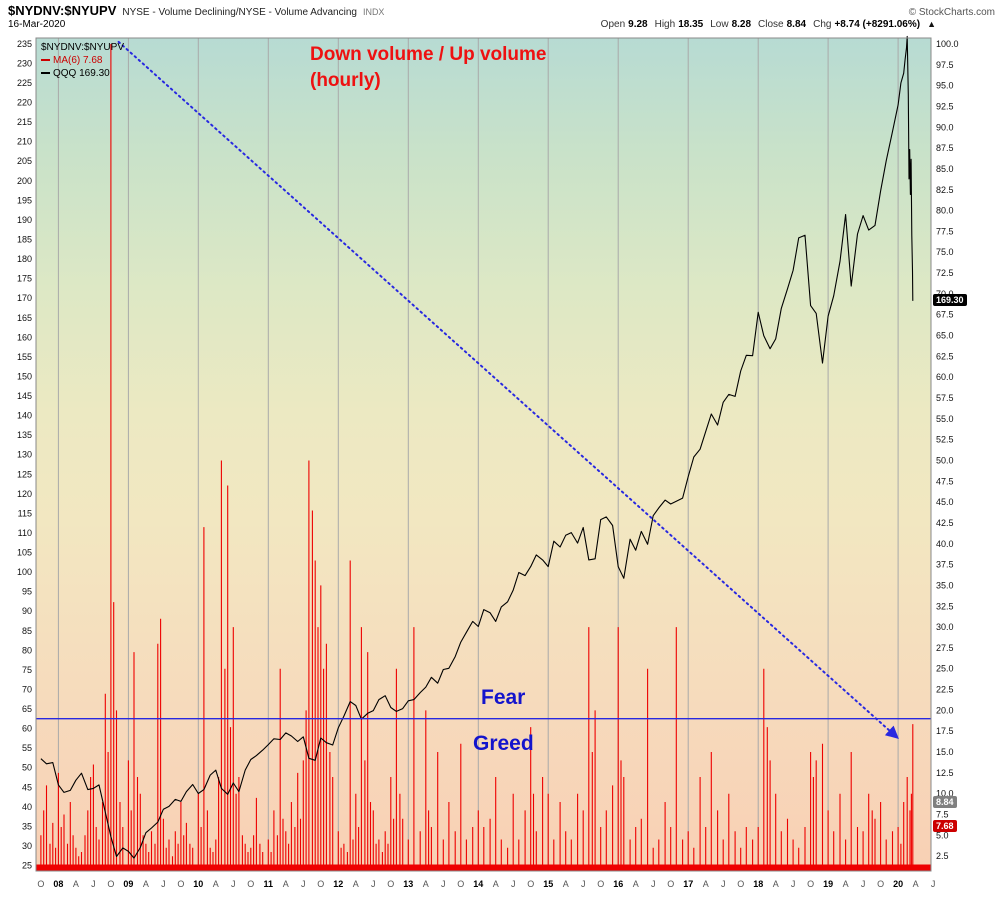 The height and width of the screenshot is (900, 1000). I want to click on svg-text: 90, so click(27, 611).